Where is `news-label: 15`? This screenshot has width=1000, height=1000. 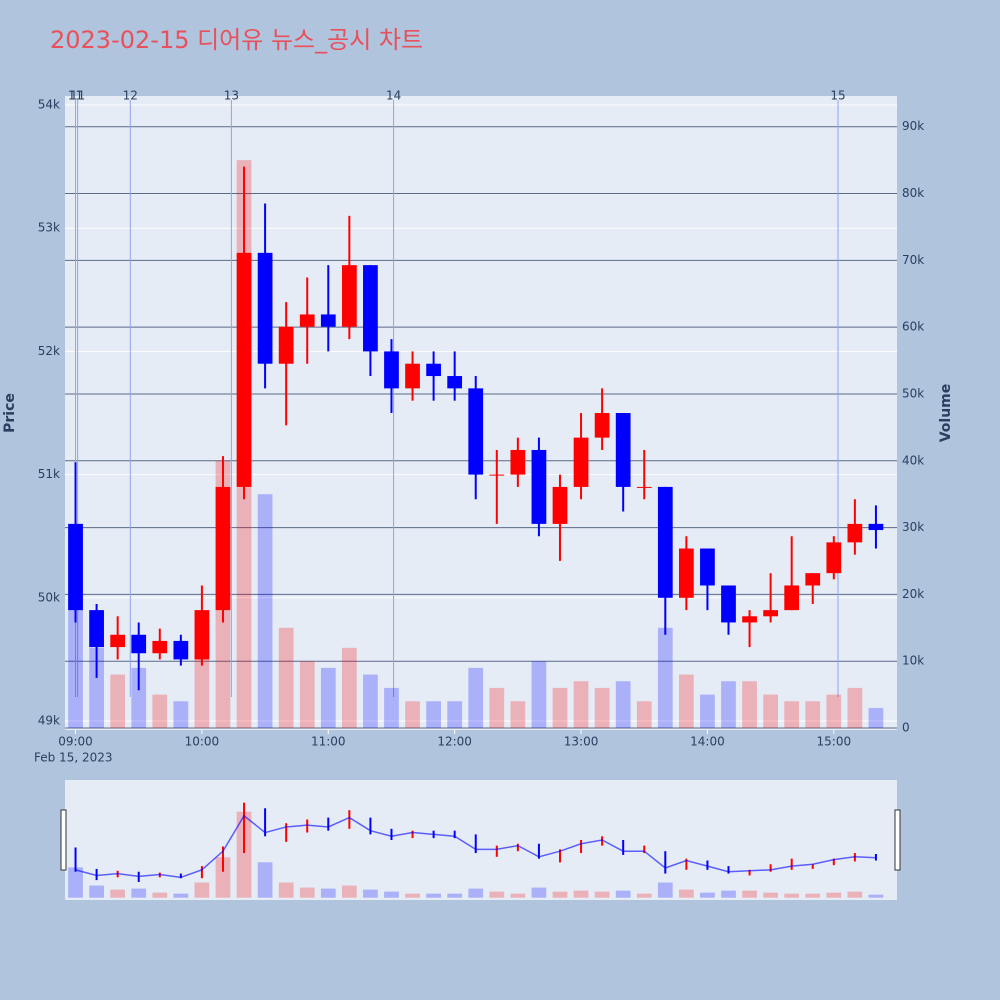 news-label: 15 is located at coordinates (837, 96).